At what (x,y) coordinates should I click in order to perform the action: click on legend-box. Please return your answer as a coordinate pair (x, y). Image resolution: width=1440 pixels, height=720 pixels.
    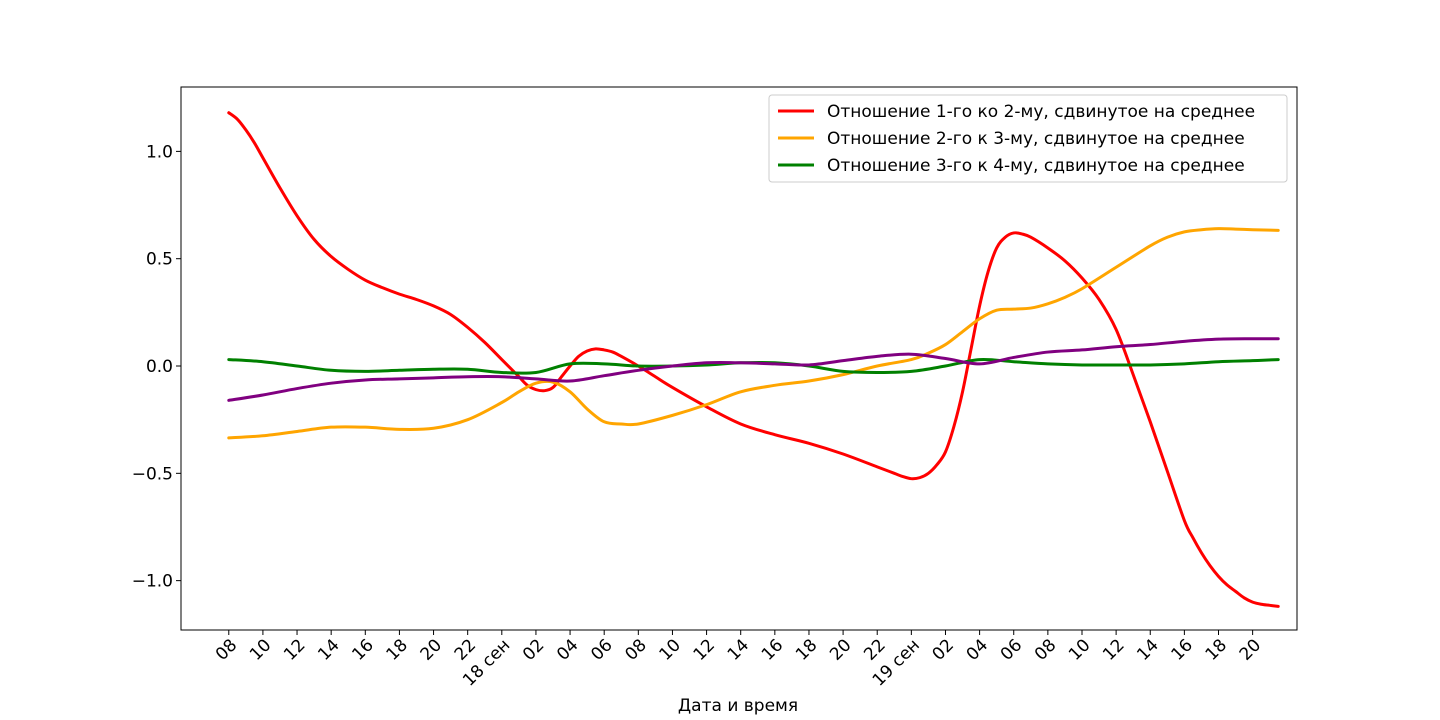
    Looking at the image, I should click on (1028, 138).